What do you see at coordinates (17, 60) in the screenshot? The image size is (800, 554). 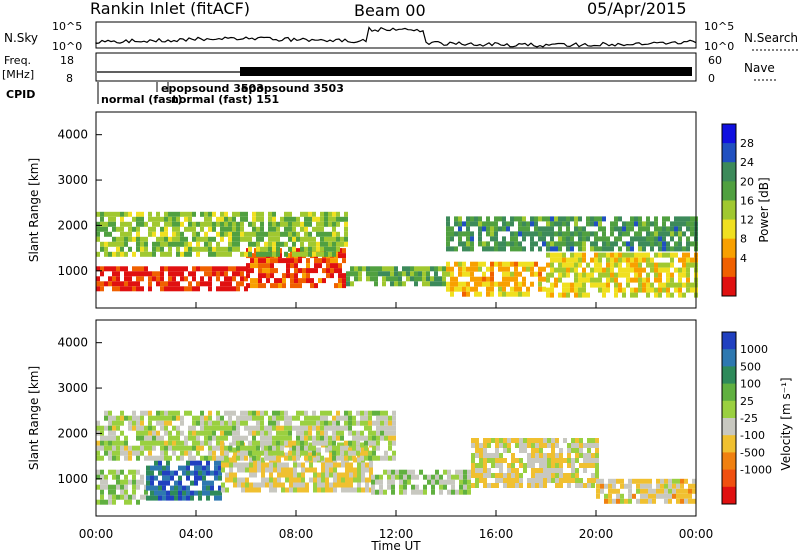 I see `freq-label-line1: Freq.` at bounding box center [17, 60].